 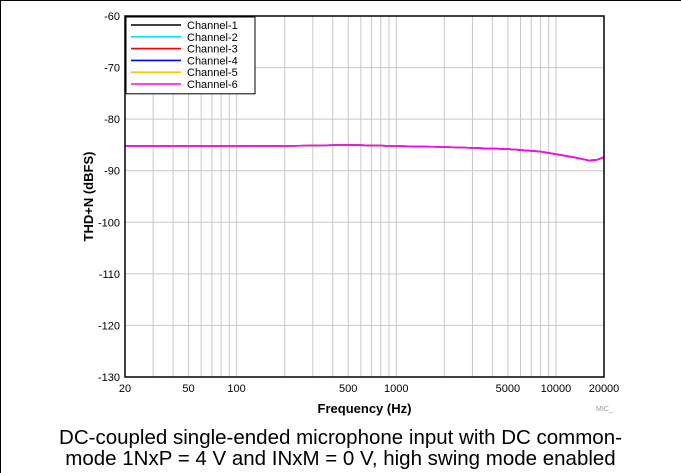 I want to click on x-tick-label: 100, so click(x=236, y=389).